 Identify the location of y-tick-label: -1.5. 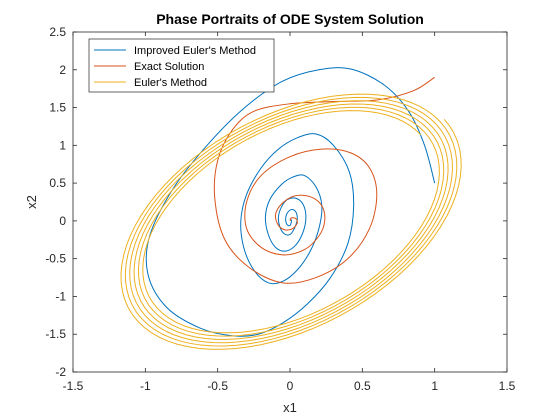
(55, 334).